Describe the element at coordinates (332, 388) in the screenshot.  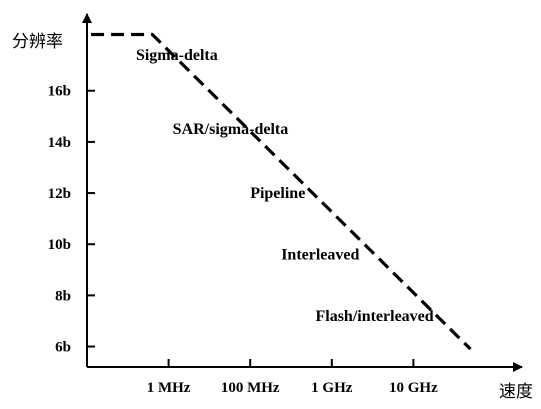
I see `x-tick-label: 1 GHz` at that location.